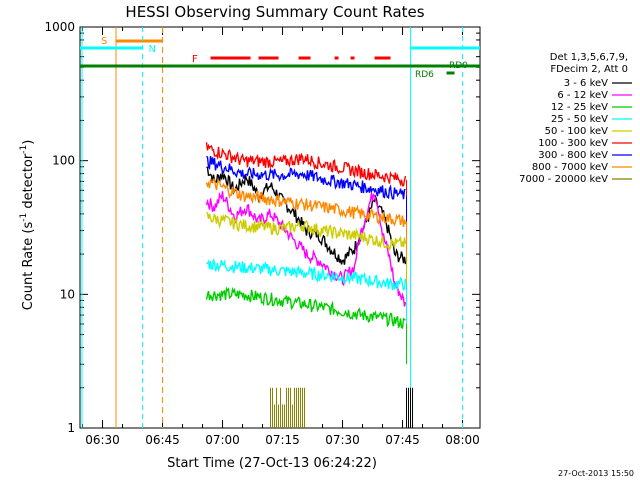 The width and height of the screenshot is (640, 480). I want to click on x-tick-label: 07:30, so click(342, 440).